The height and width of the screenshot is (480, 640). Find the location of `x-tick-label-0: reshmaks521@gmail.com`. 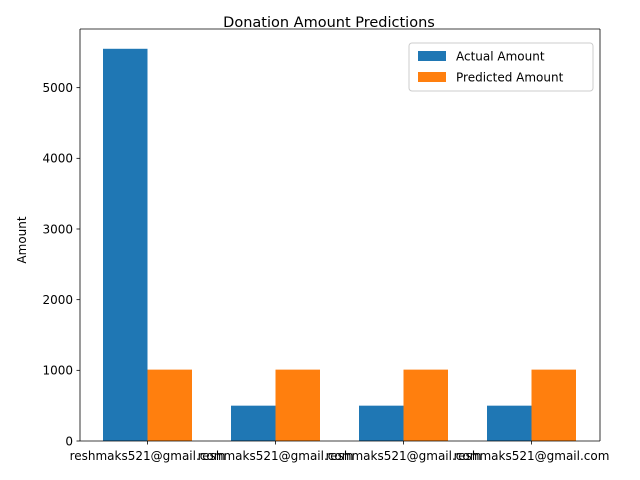

x-tick-label-0: reshmaks521@gmail.com is located at coordinates (148, 456).